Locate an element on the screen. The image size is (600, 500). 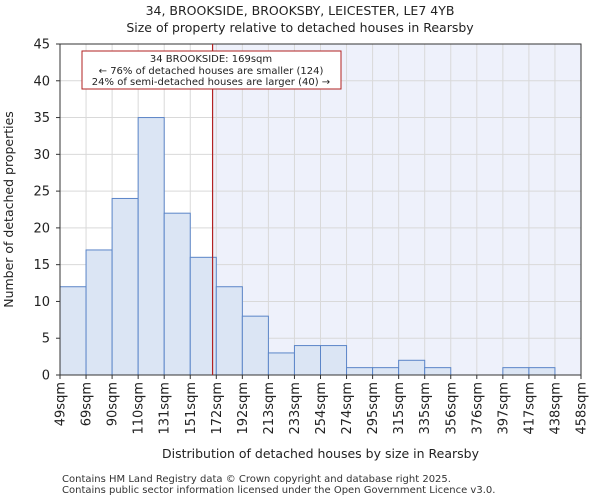
annotation-box is located at coordinates (211, 70).